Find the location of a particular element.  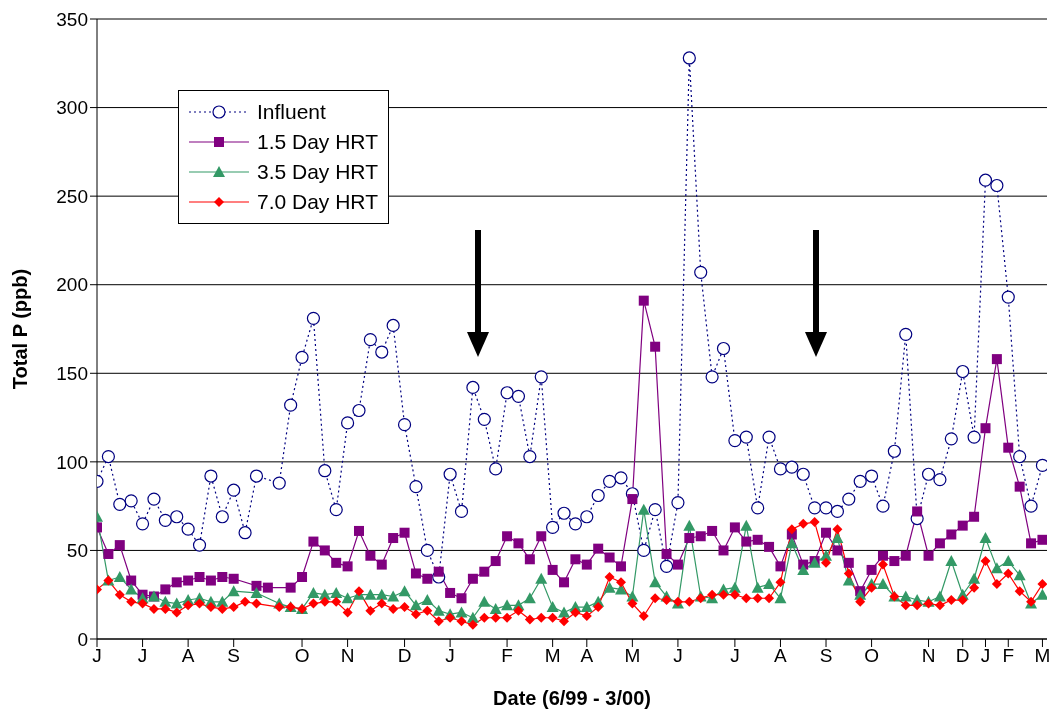

legend-label: 7.0 Day HRT is located at coordinates (317, 202).